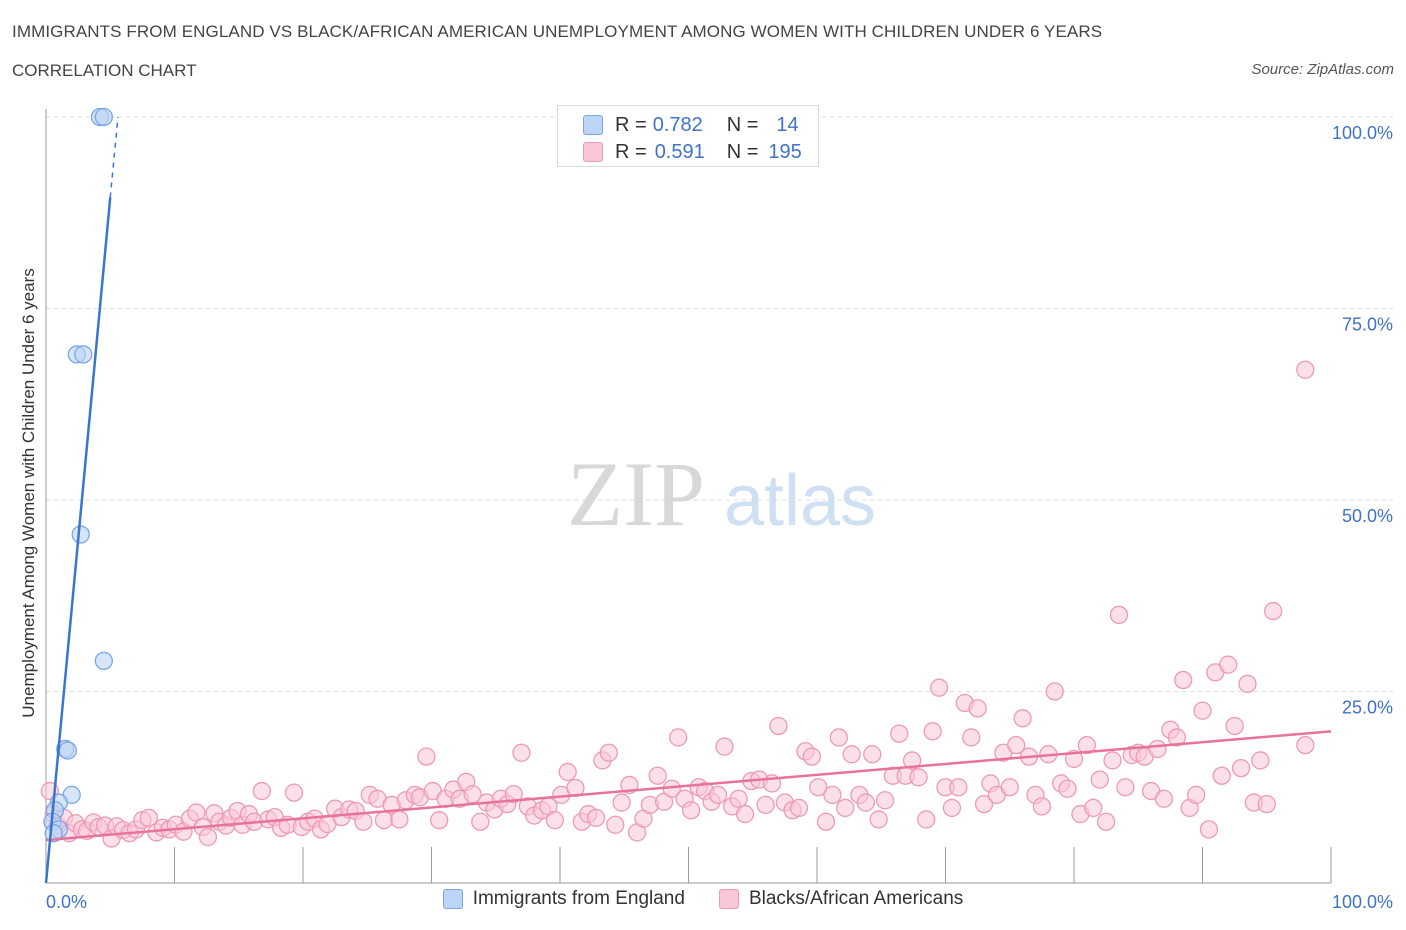  I want to click on y-tick-label: 75.0%, so click(1367, 325).